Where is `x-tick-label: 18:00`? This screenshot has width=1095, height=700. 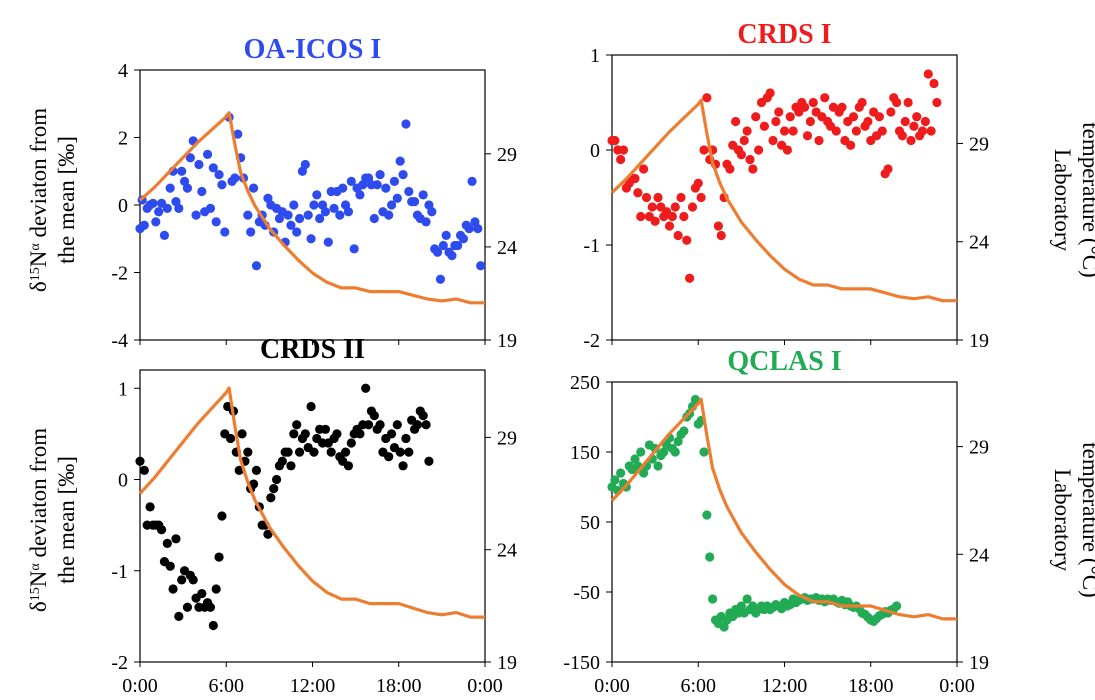
x-tick-label: 18:00 is located at coordinates (399, 686).